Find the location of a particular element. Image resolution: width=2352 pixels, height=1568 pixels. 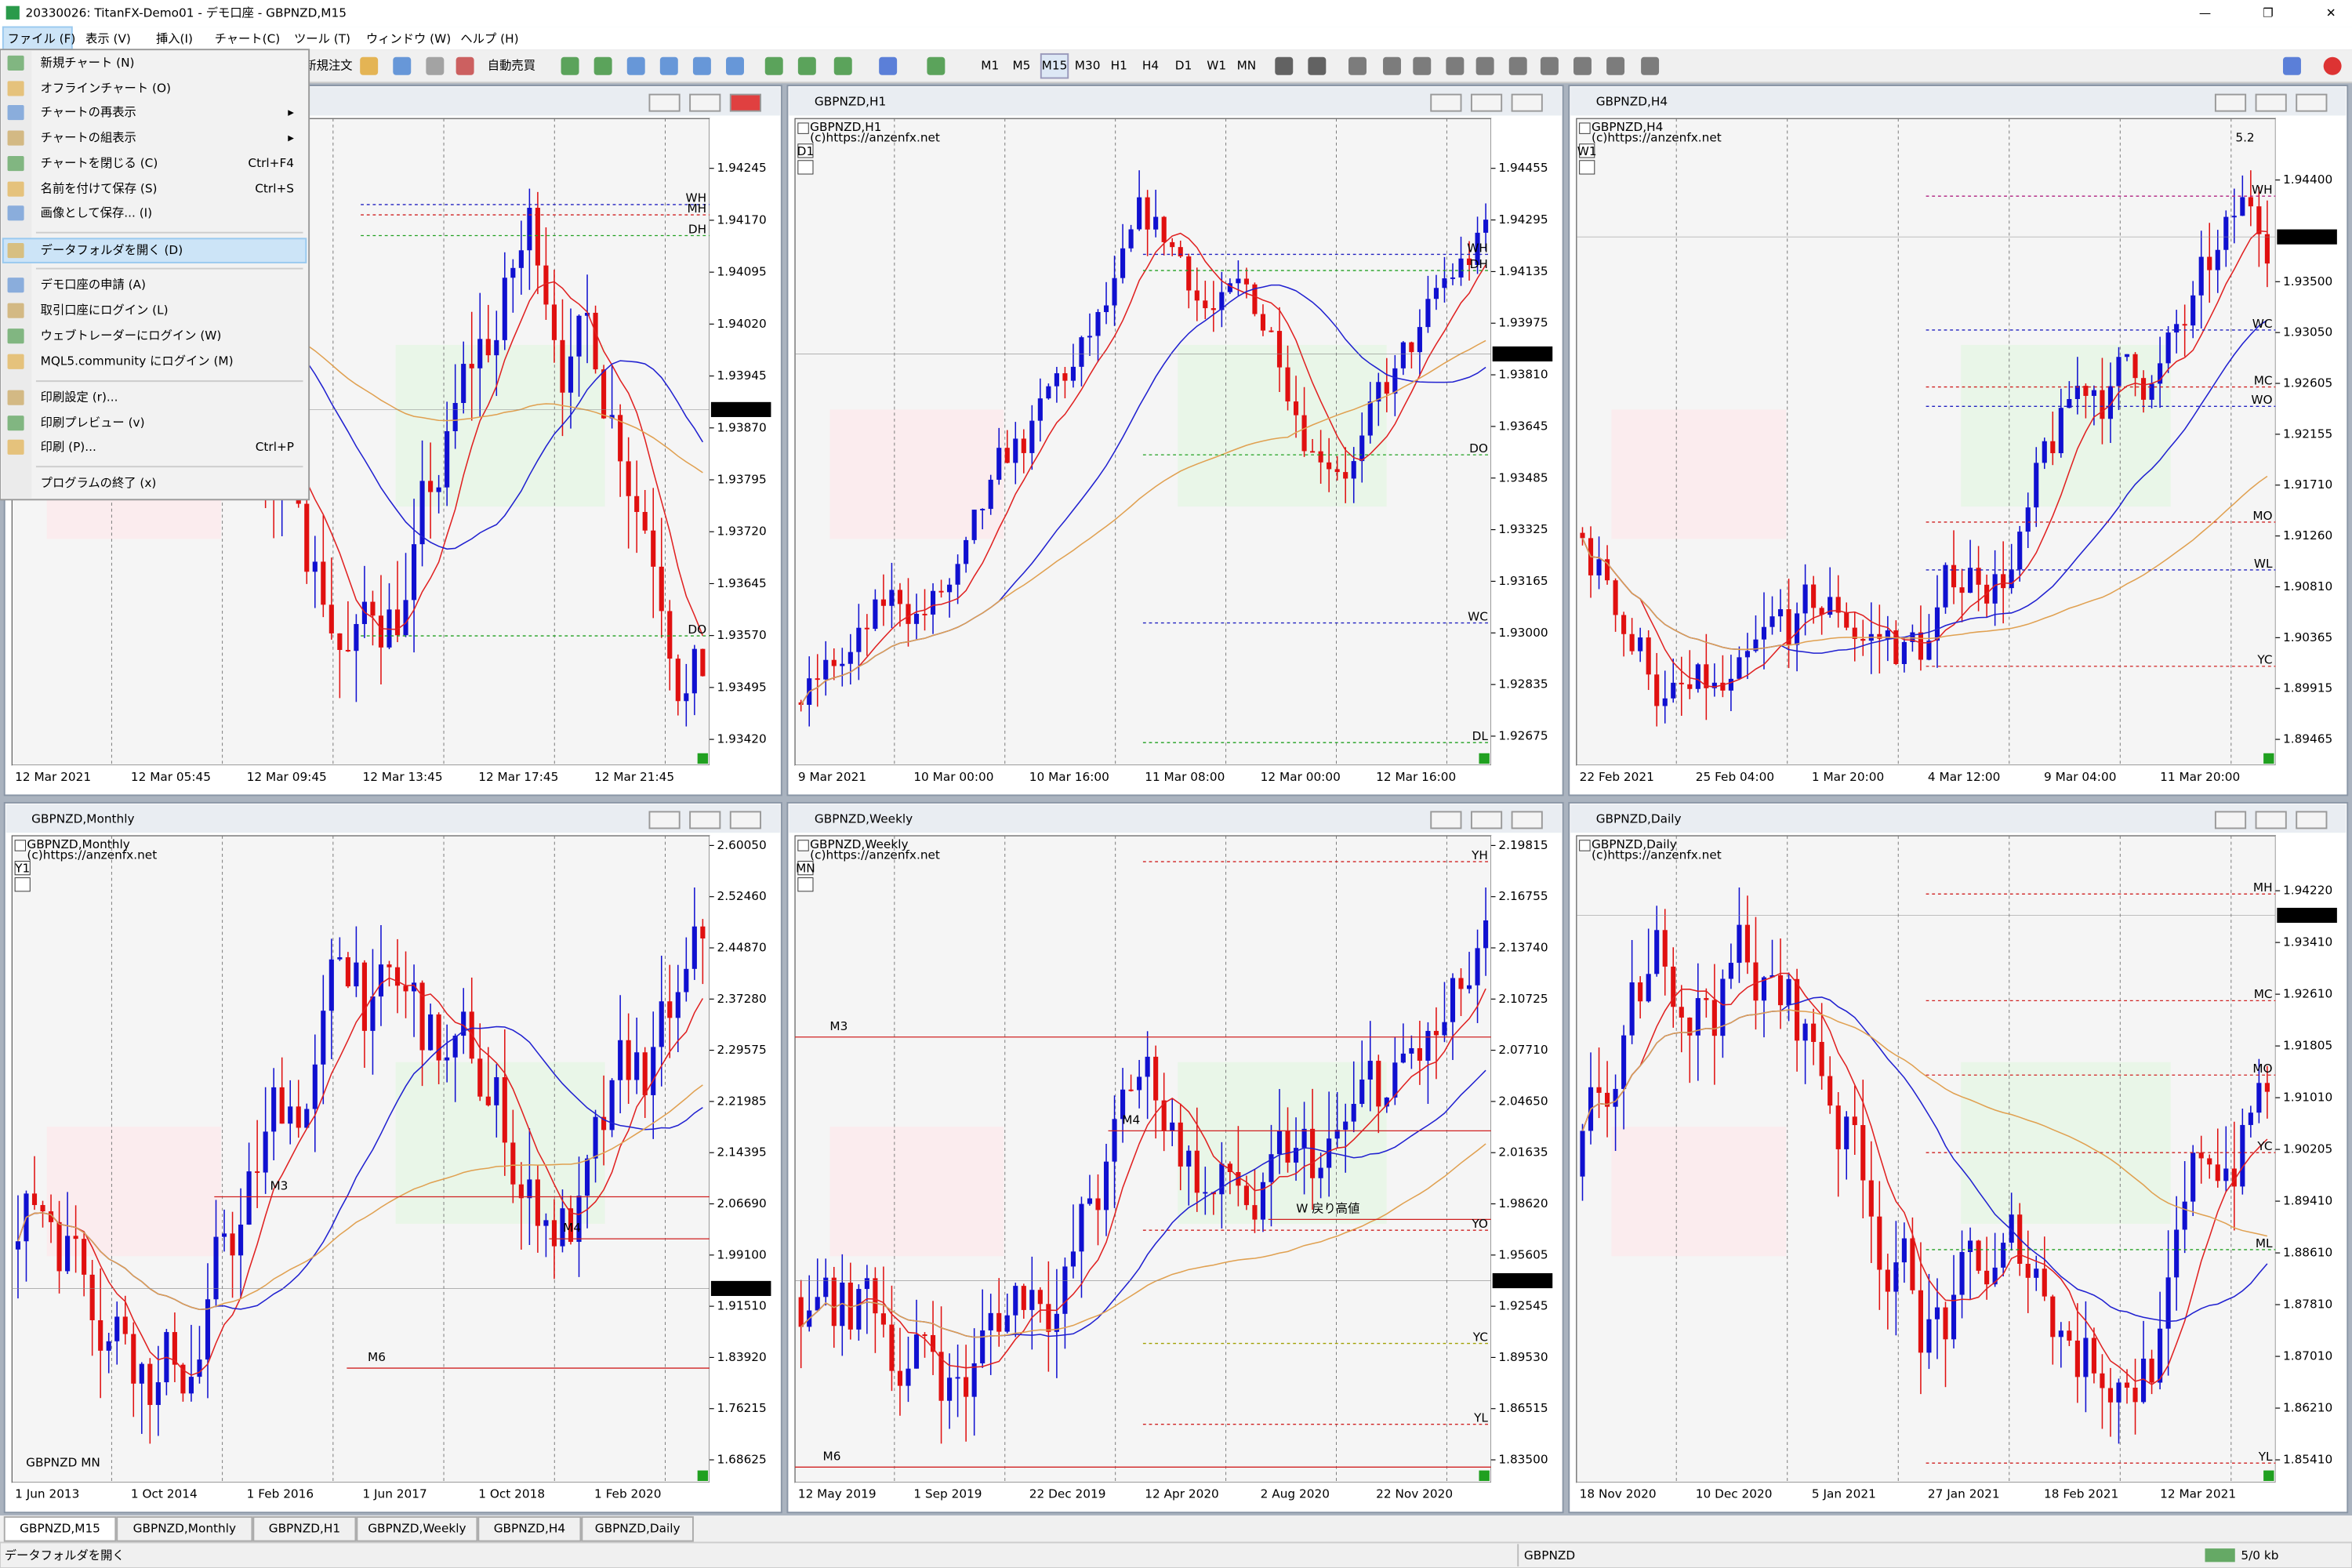

menu-item: オフラインチャート (O) is located at coordinates (106, 88).